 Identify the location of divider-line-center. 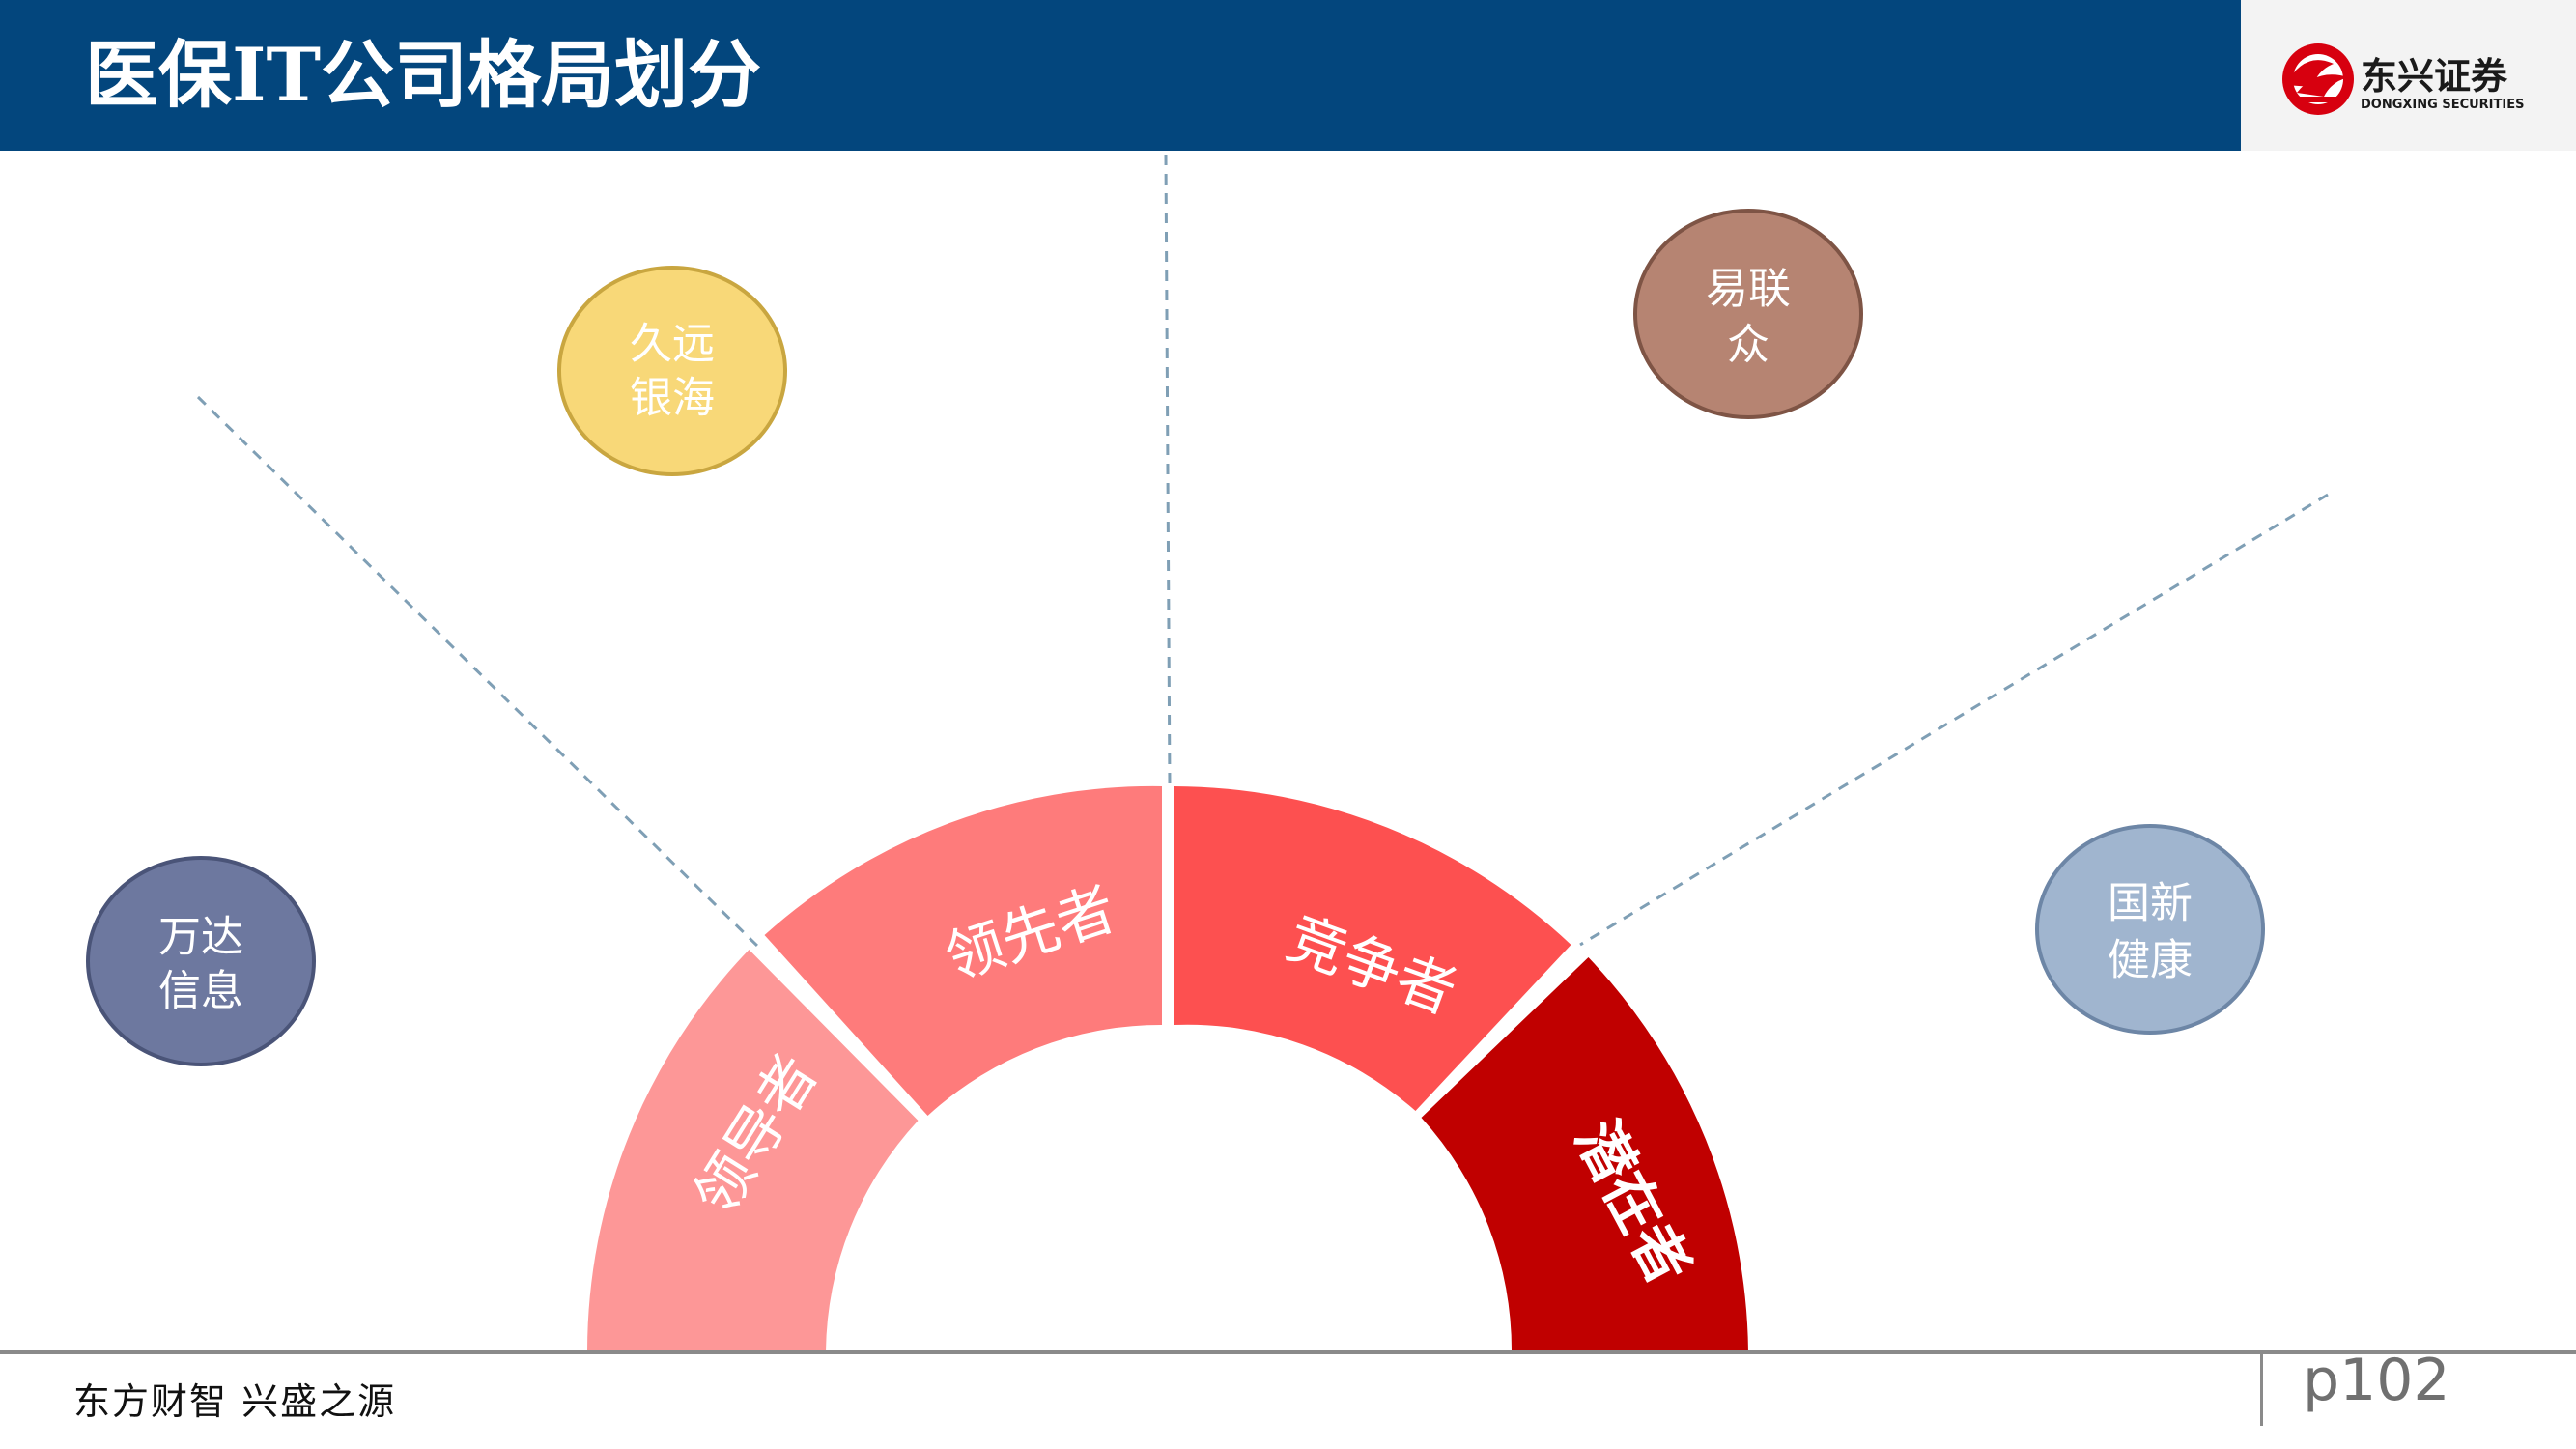
(1168, 471).